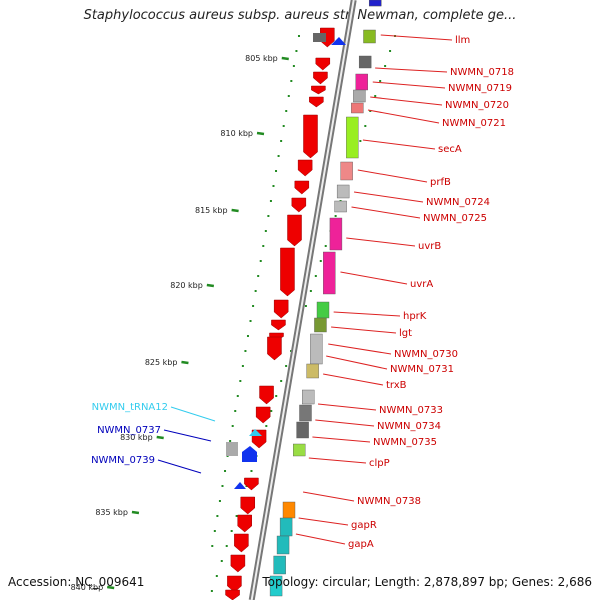  I want to click on gene-label-nwmn_trna12: NWMN_tRNA12, so click(130, 407).